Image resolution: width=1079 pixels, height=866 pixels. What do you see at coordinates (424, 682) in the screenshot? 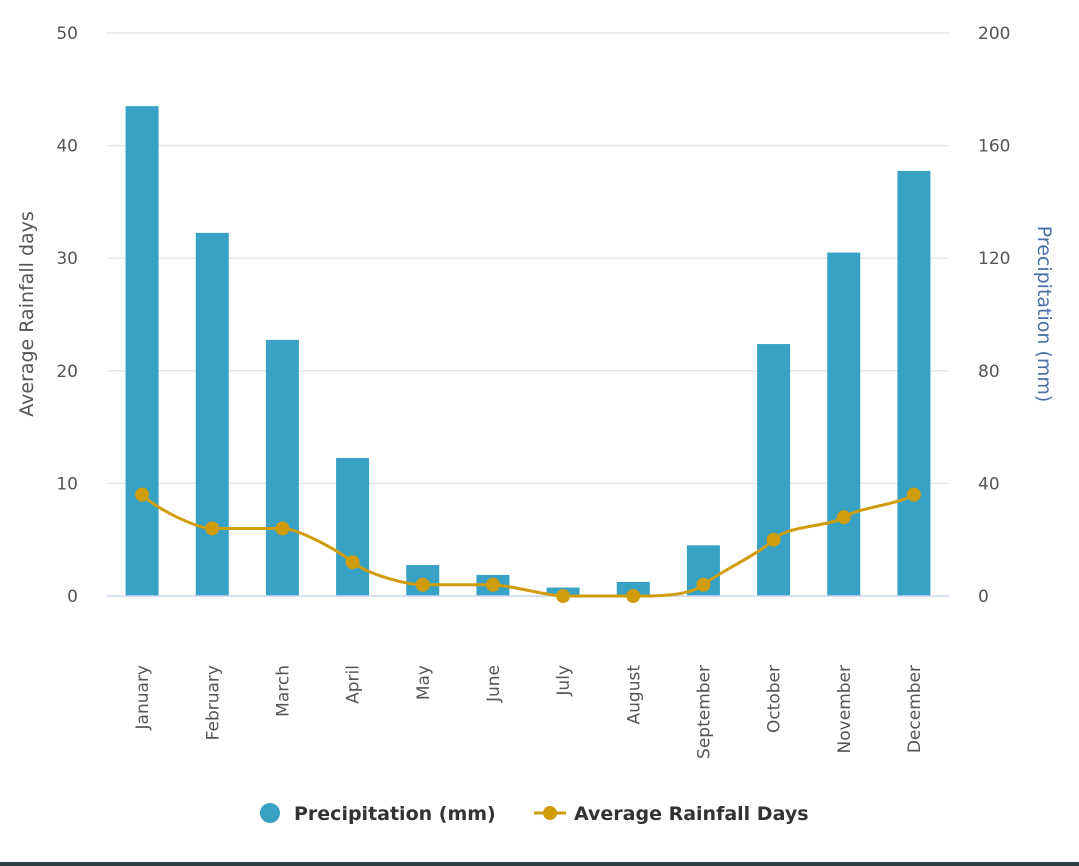
I see `x-tick-label: May` at bounding box center [424, 682].